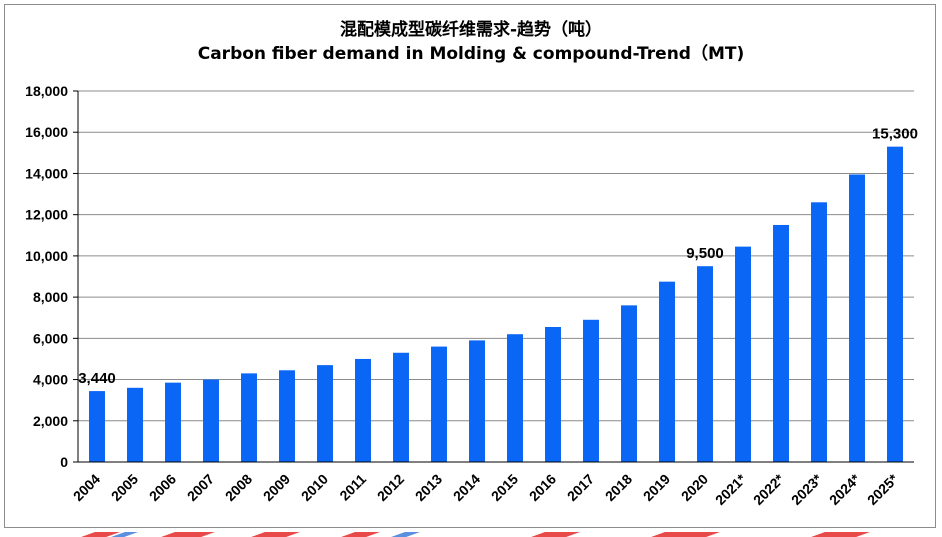 The height and width of the screenshot is (537, 942). I want to click on y-tick-label: 6,000, so click(50, 338).